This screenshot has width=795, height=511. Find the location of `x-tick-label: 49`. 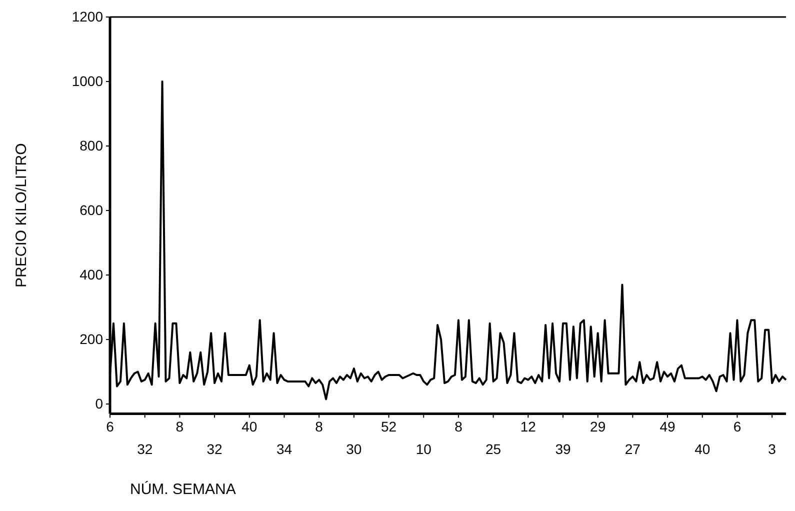

x-tick-label: 49 is located at coordinates (668, 426).